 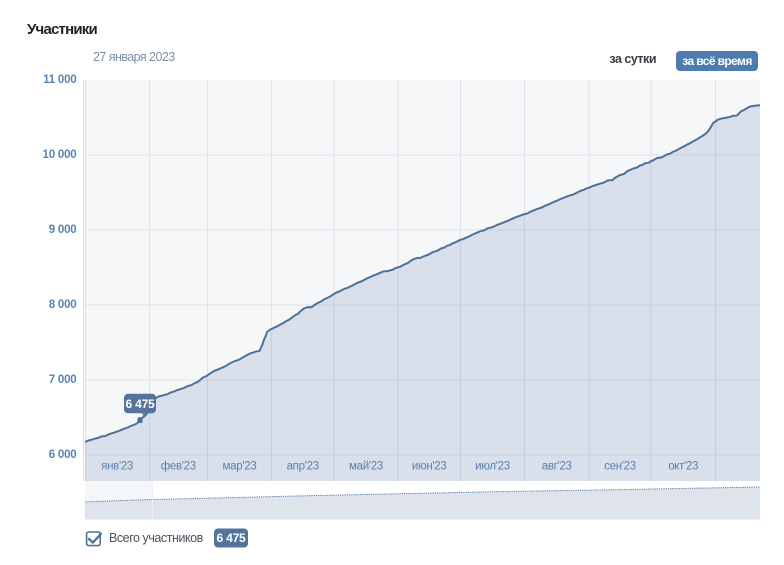 I want to click on svg-text: янв'23, so click(x=117, y=467).